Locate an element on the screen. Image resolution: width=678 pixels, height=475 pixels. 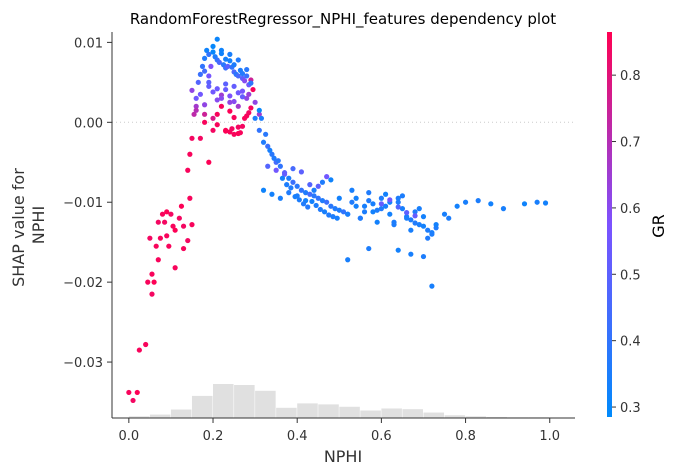
y-axis-ticks: 0.01 0.00 −0.01 −0.02 −0.03 is located at coordinates (87, 203).